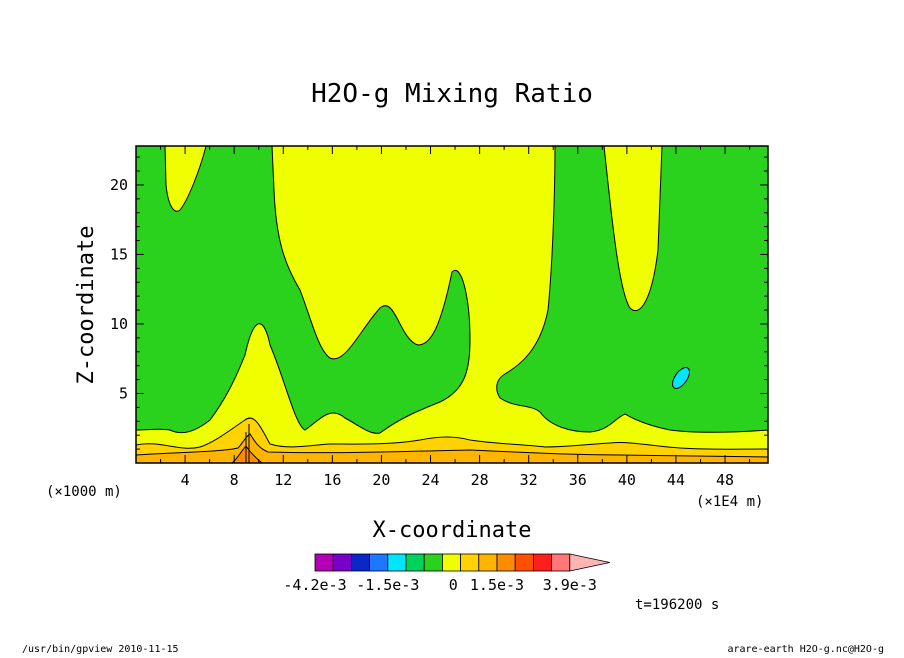 This screenshot has width=904, height=658. What do you see at coordinates (119, 185) in the screenshot?
I see `y-tick-label: 20` at bounding box center [119, 185].